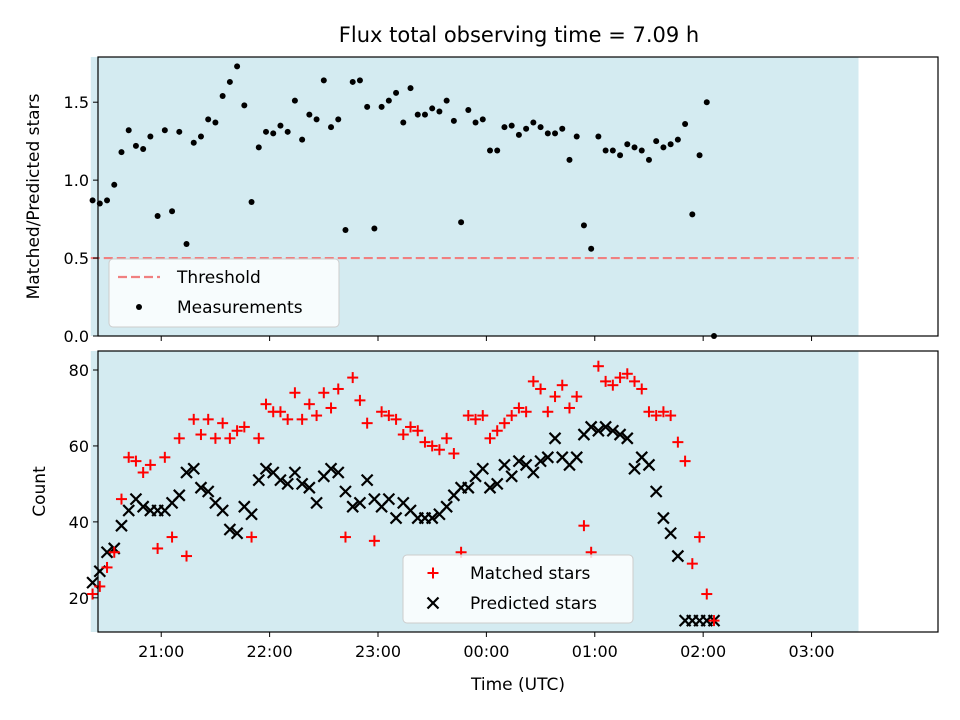 This screenshot has width=960, height=720. I want to click on ratio-y-tick-label-1: 0.5, so click(76, 258).